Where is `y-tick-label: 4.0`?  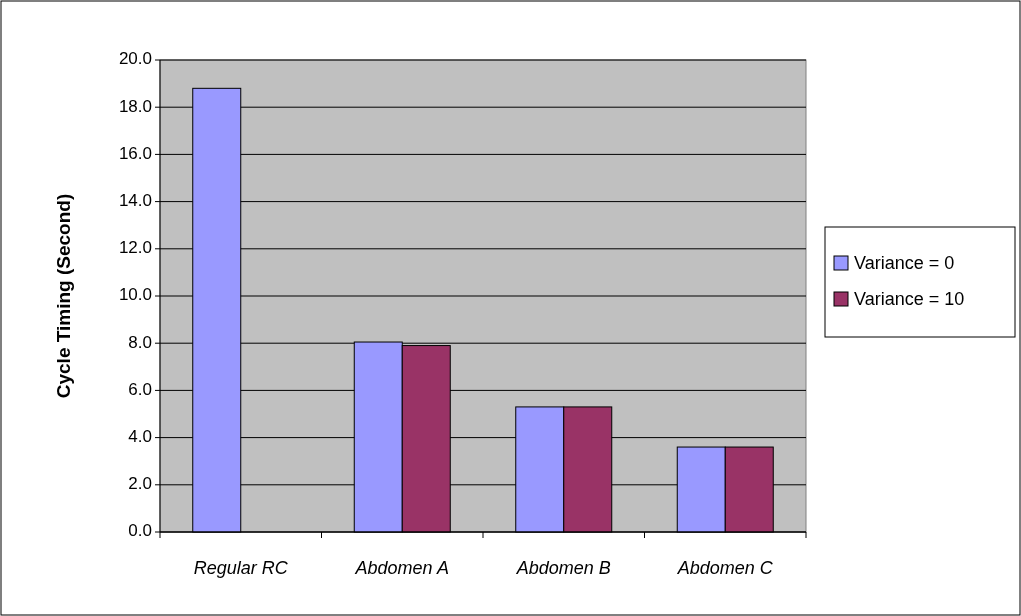 y-tick-label: 4.0 is located at coordinates (140, 437).